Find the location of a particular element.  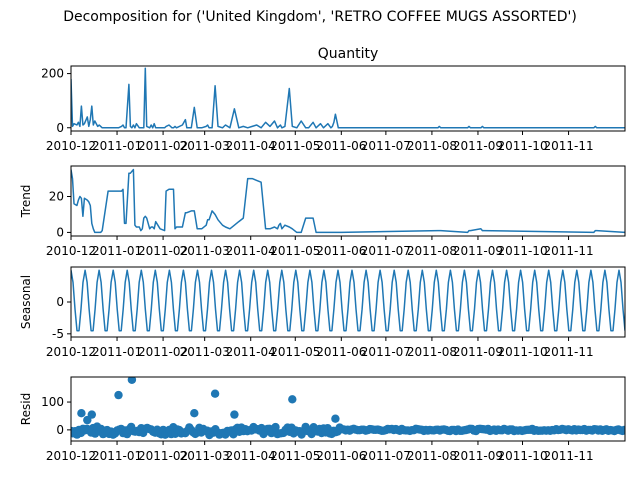

seasonal-line is located at coordinates (348, 300).